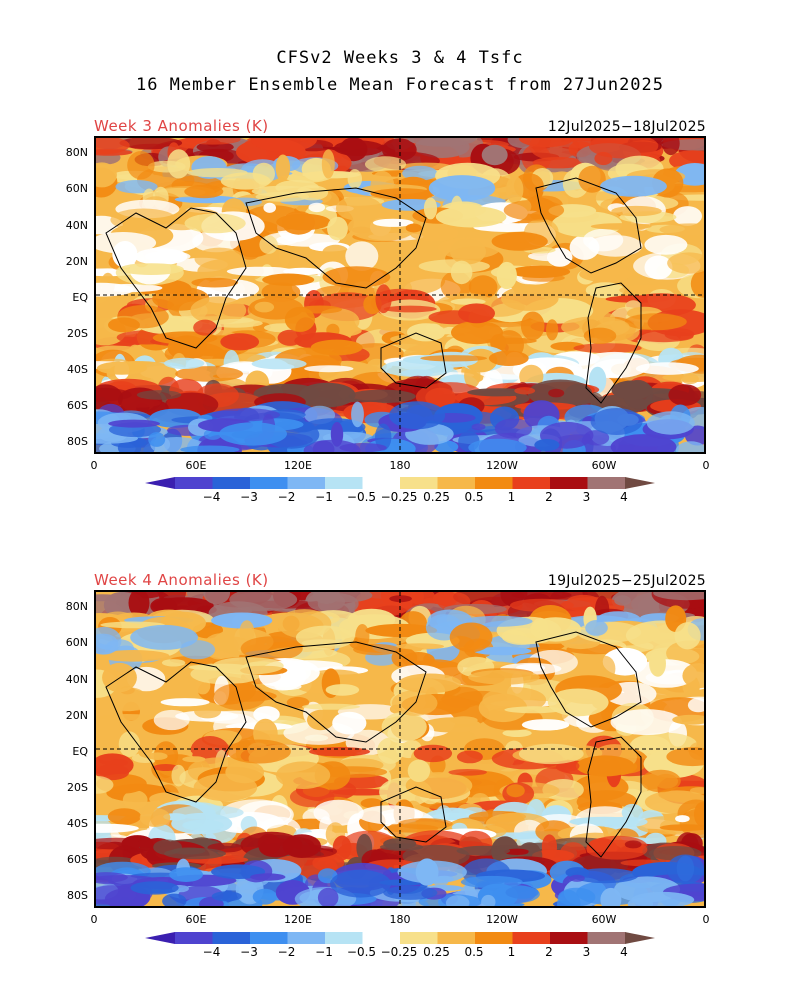 Image resolution: width=800 pixels, height=1000 pixels. What do you see at coordinates (94, 919) in the screenshot?
I see `lon-tick-label: 0` at bounding box center [94, 919].